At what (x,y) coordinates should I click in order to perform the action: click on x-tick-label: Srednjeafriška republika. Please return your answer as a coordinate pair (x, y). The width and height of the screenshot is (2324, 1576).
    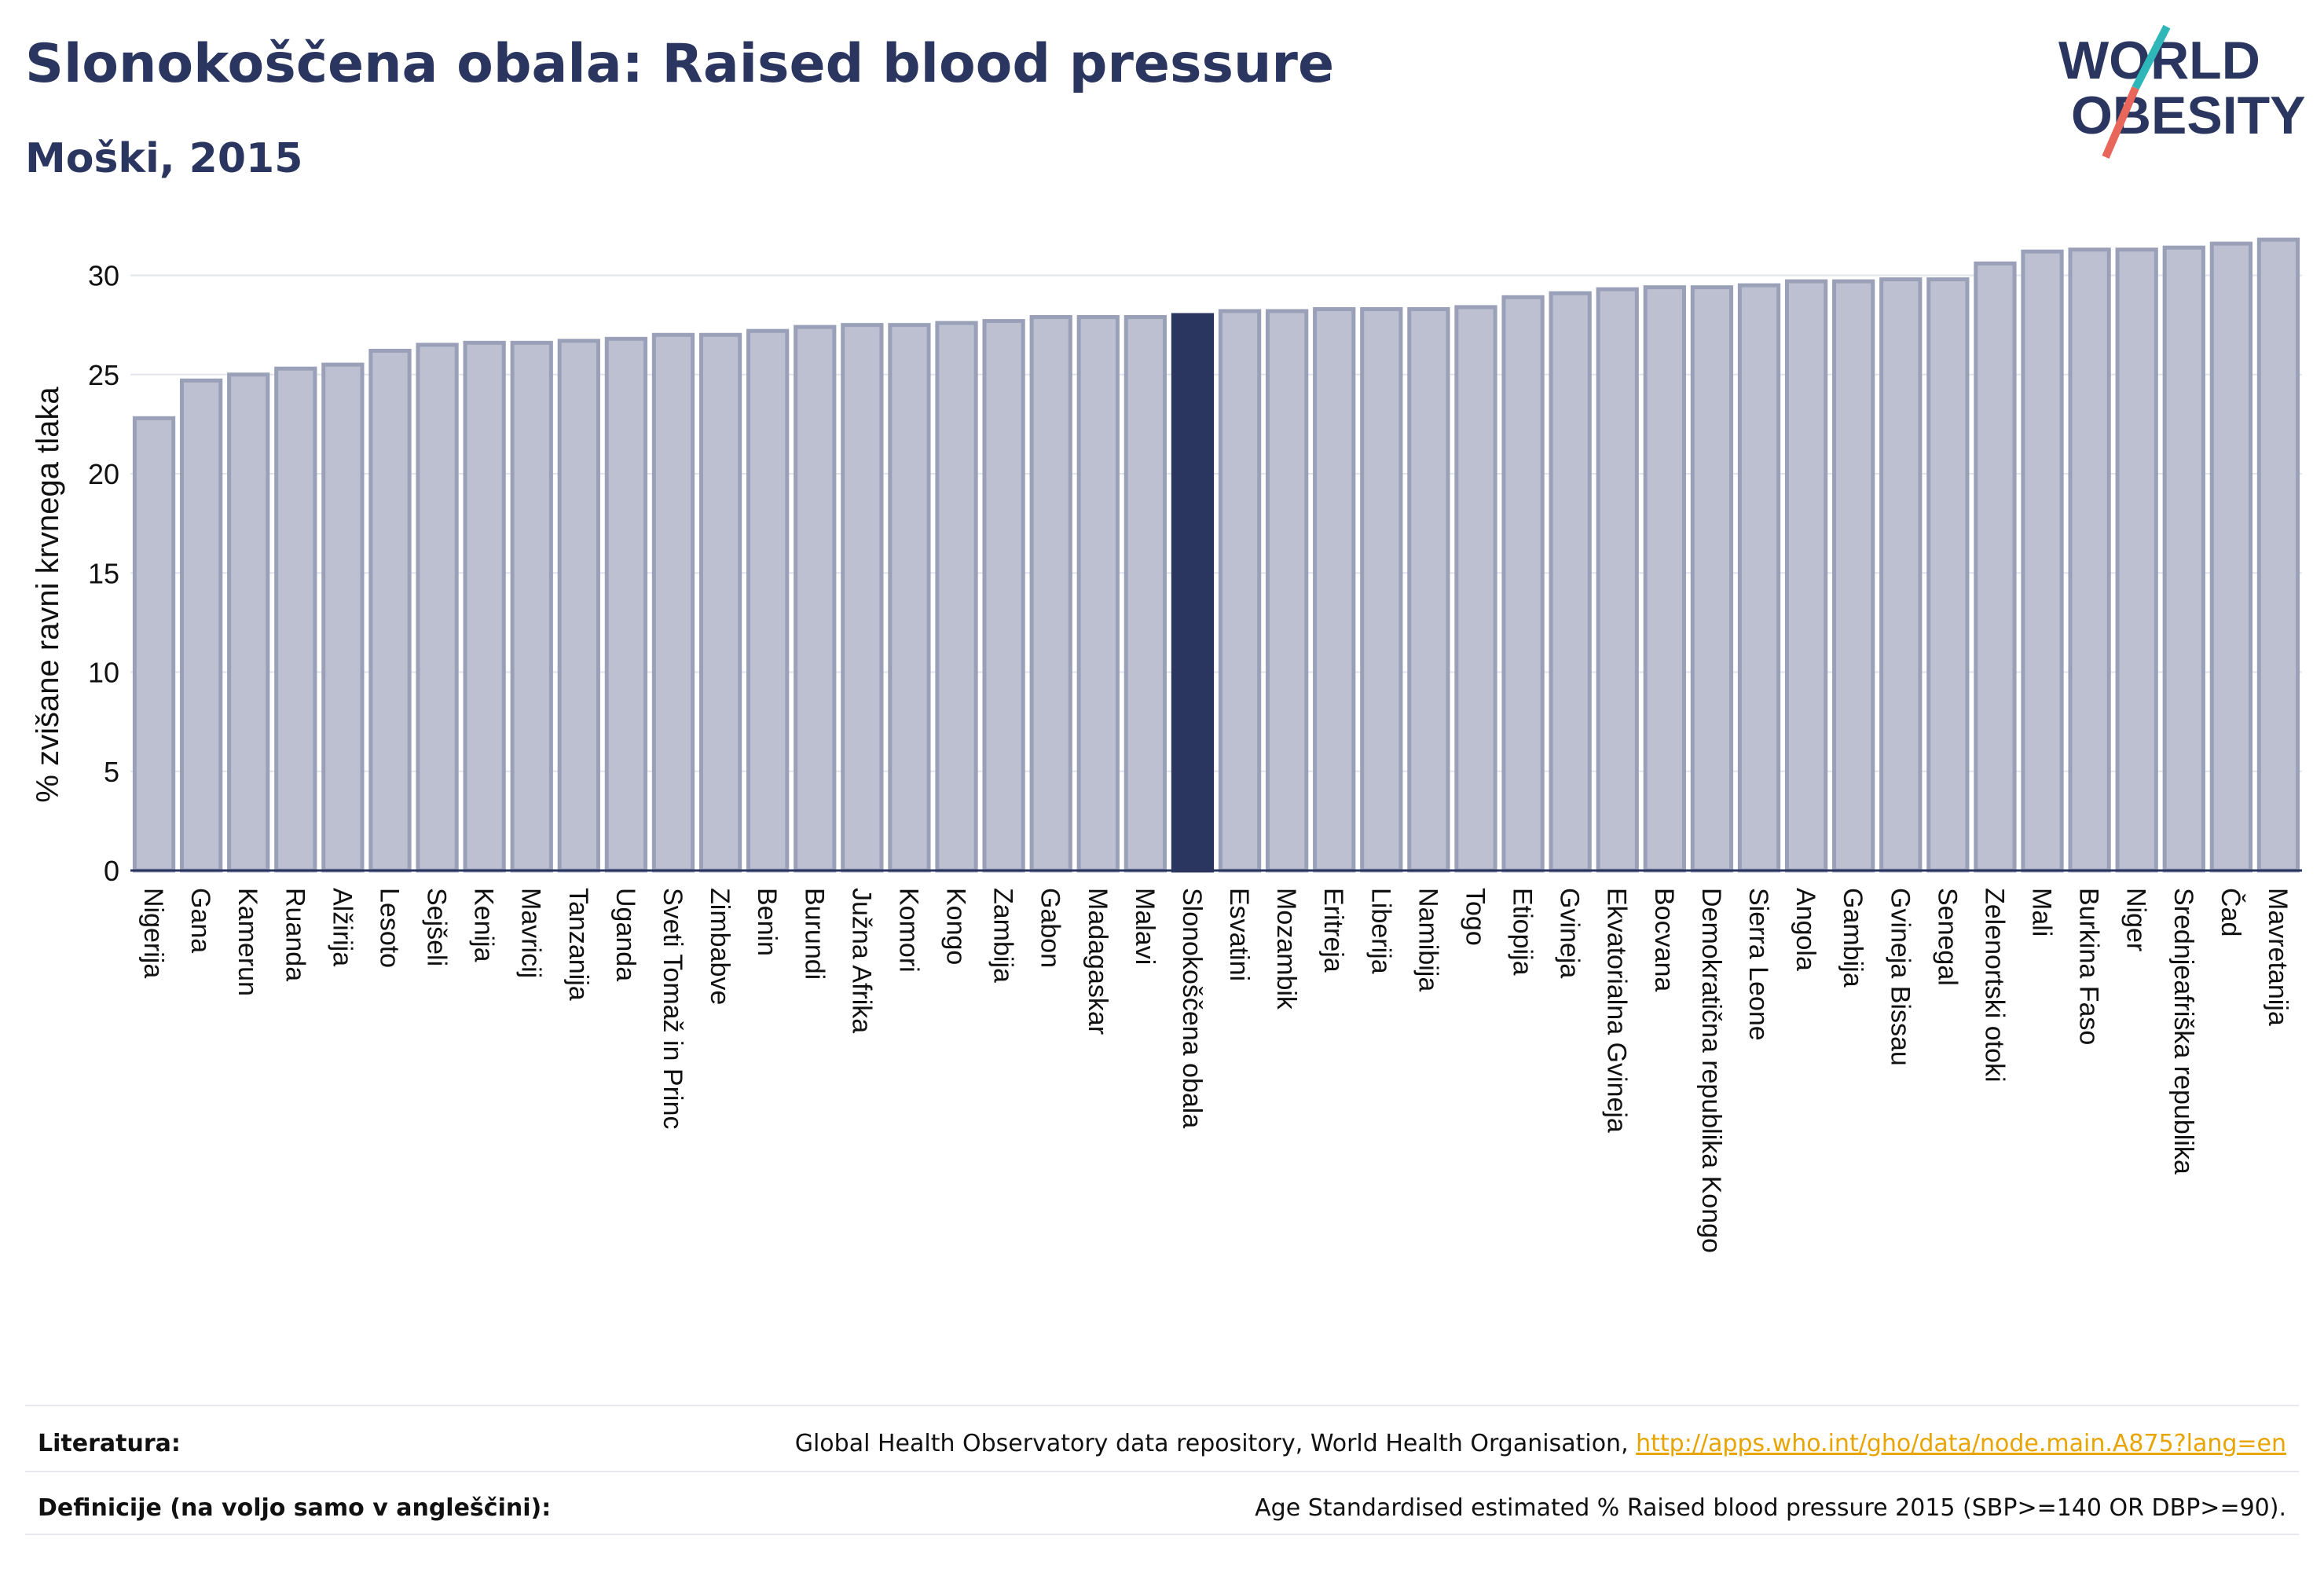
    Looking at the image, I should click on (2183, 1031).